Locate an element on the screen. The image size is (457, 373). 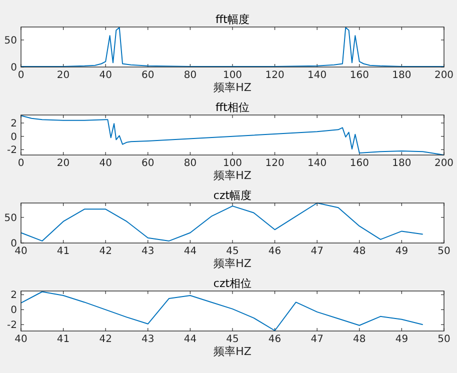
chart-title: fft幅度 is located at coordinates (233, 19).